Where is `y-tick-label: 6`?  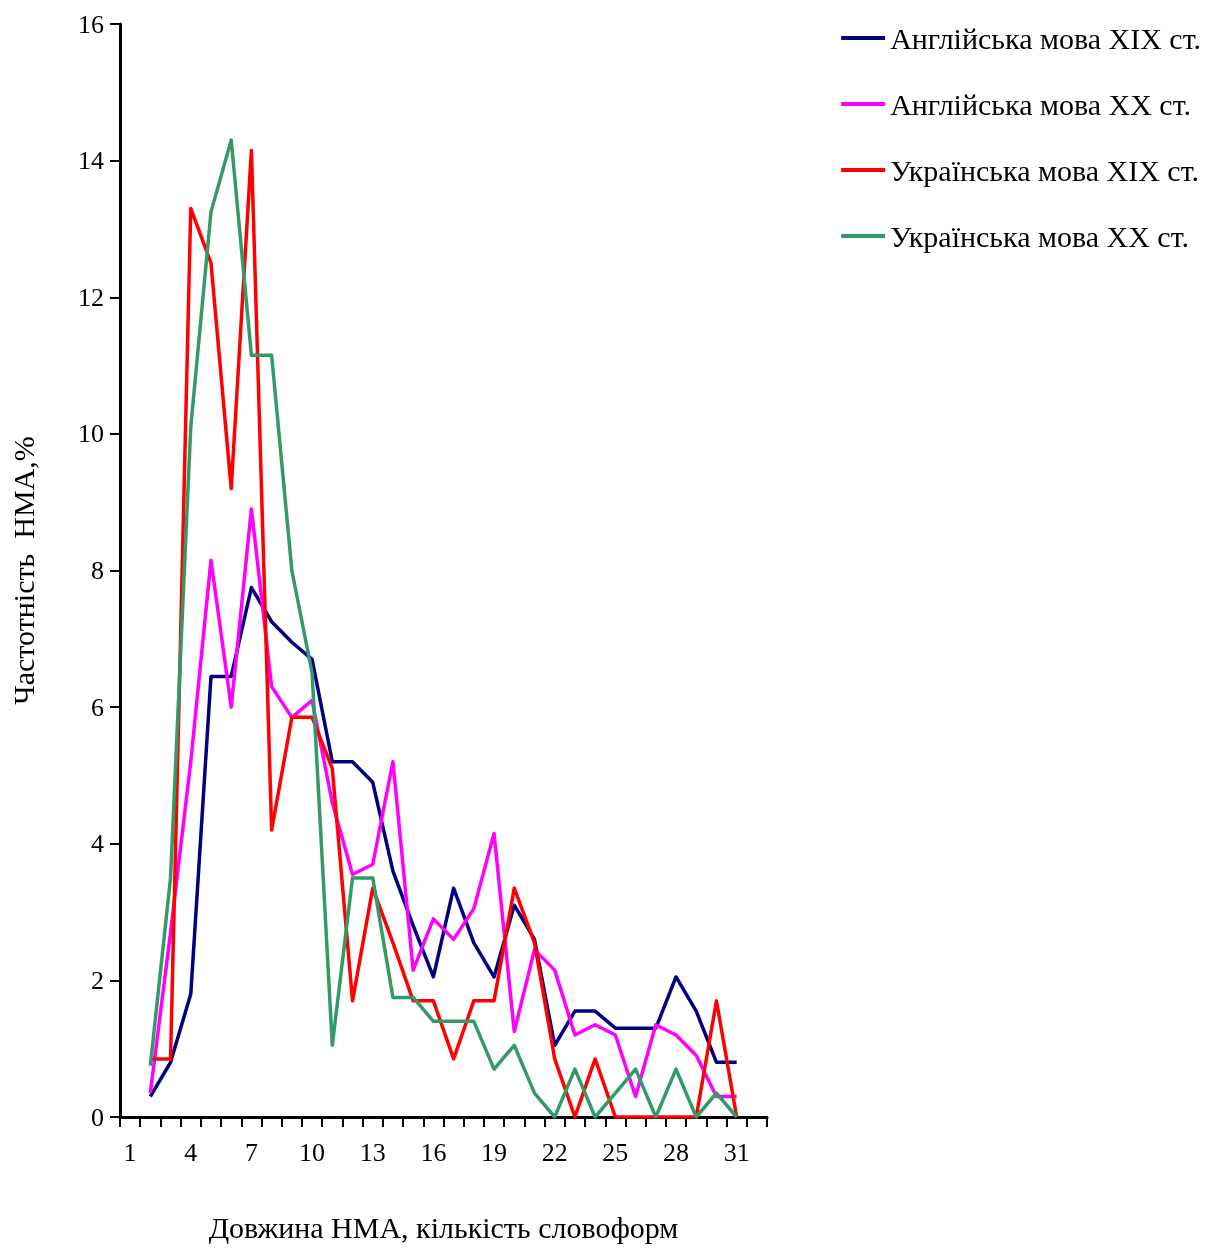
y-tick-label: 6 is located at coordinates (97, 707).